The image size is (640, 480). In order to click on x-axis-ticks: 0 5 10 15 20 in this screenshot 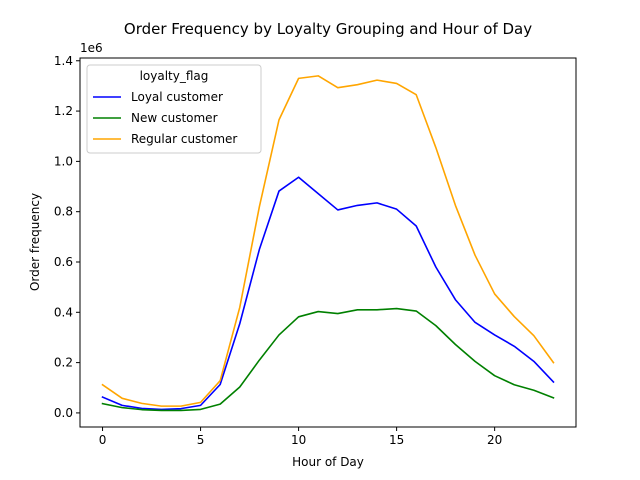, I will do `click(300, 437)`.